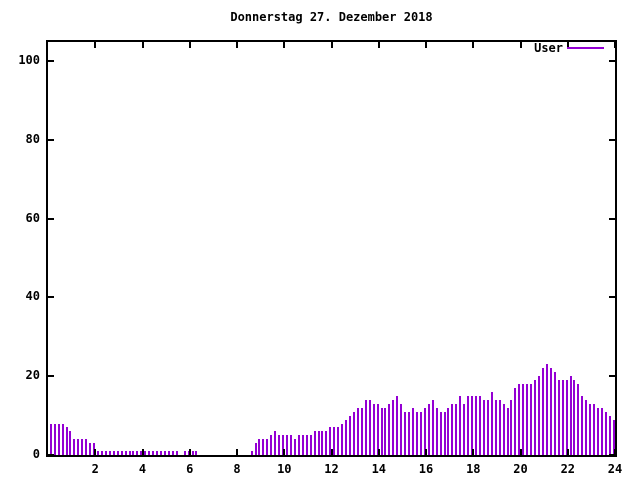  What do you see at coordinates (473, 469) in the screenshot?
I see `x-tick-label: 18` at bounding box center [473, 469].